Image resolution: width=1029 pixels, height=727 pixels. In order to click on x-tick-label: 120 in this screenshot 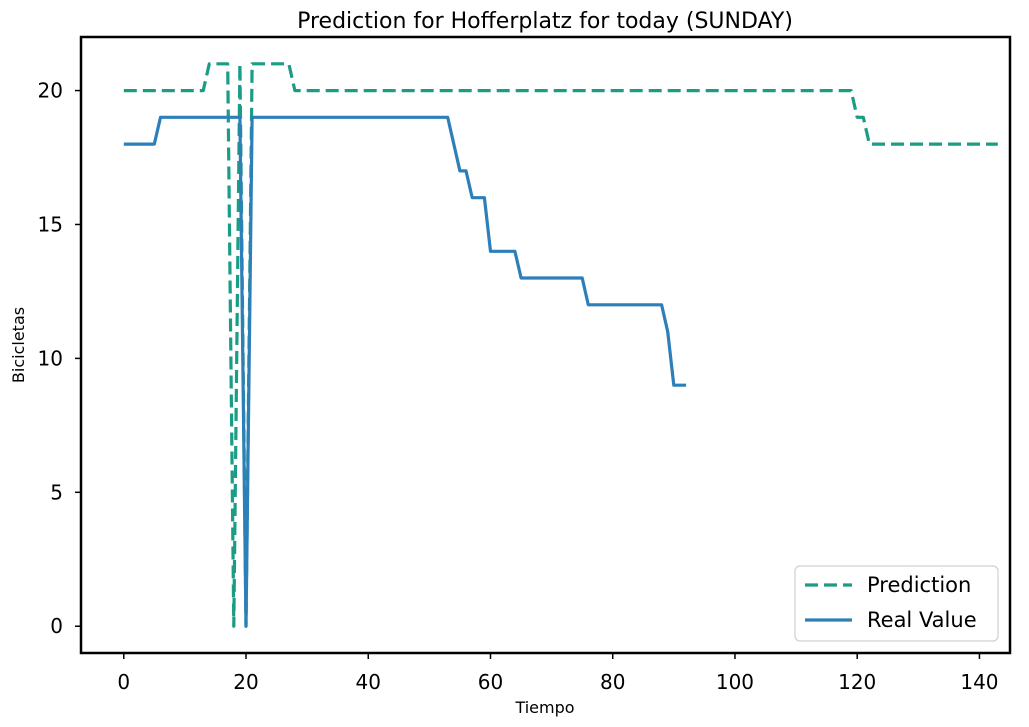, I will do `click(857, 682)`.